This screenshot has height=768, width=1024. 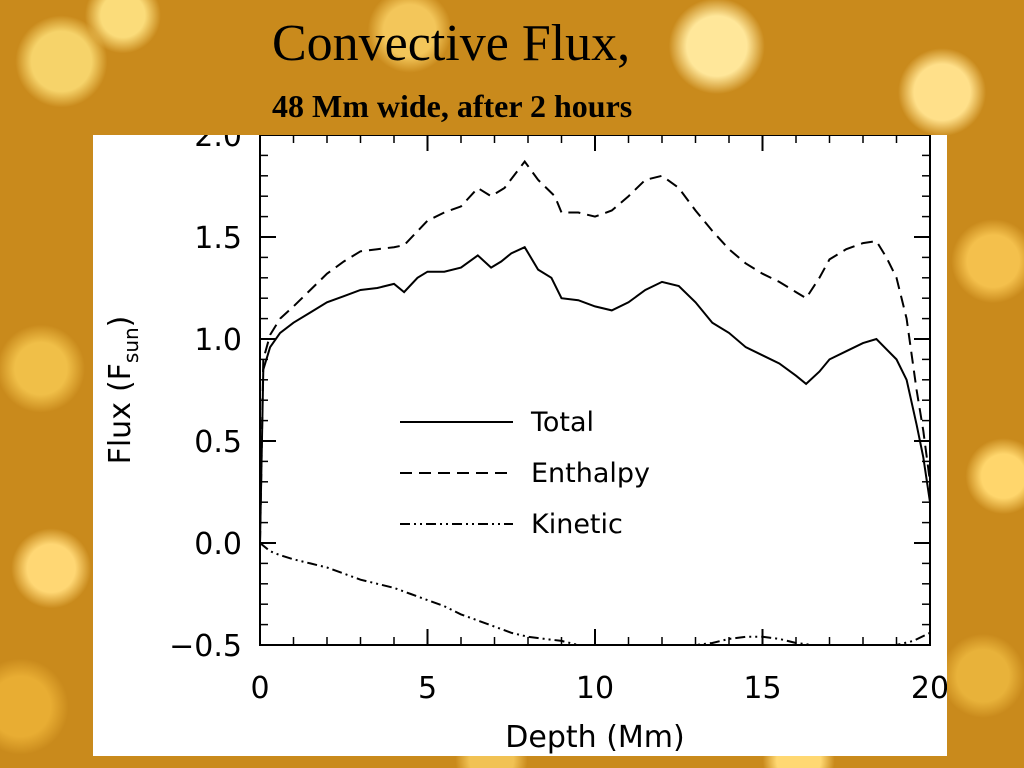 What do you see at coordinates (590, 473) in the screenshot?
I see `legend-label-enthalpy: Enthalpy` at bounding box center [590, 473].